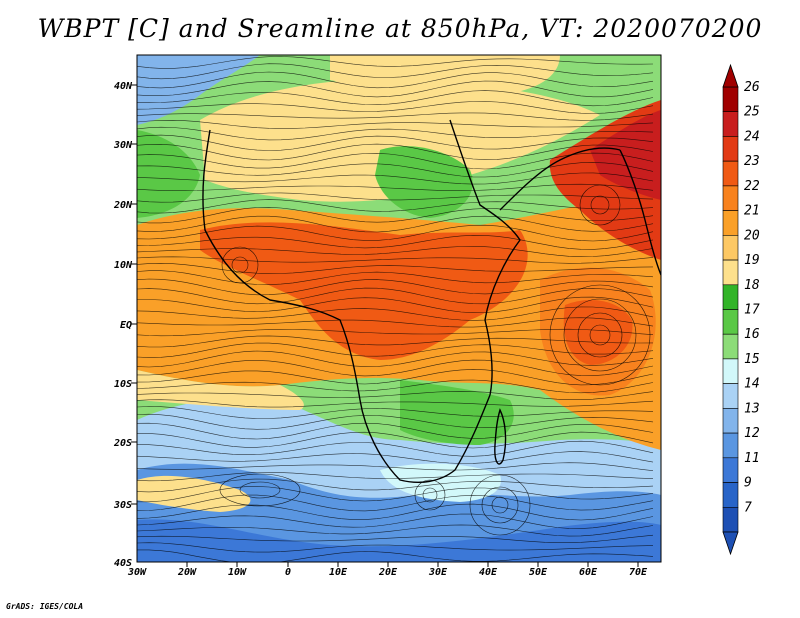 The height and width of the screenshot is (618, 800). What do you see at coordinates (752, 285) in the screenshot?
I see `colorbar-label: 18` at bounding box center [752, 285].